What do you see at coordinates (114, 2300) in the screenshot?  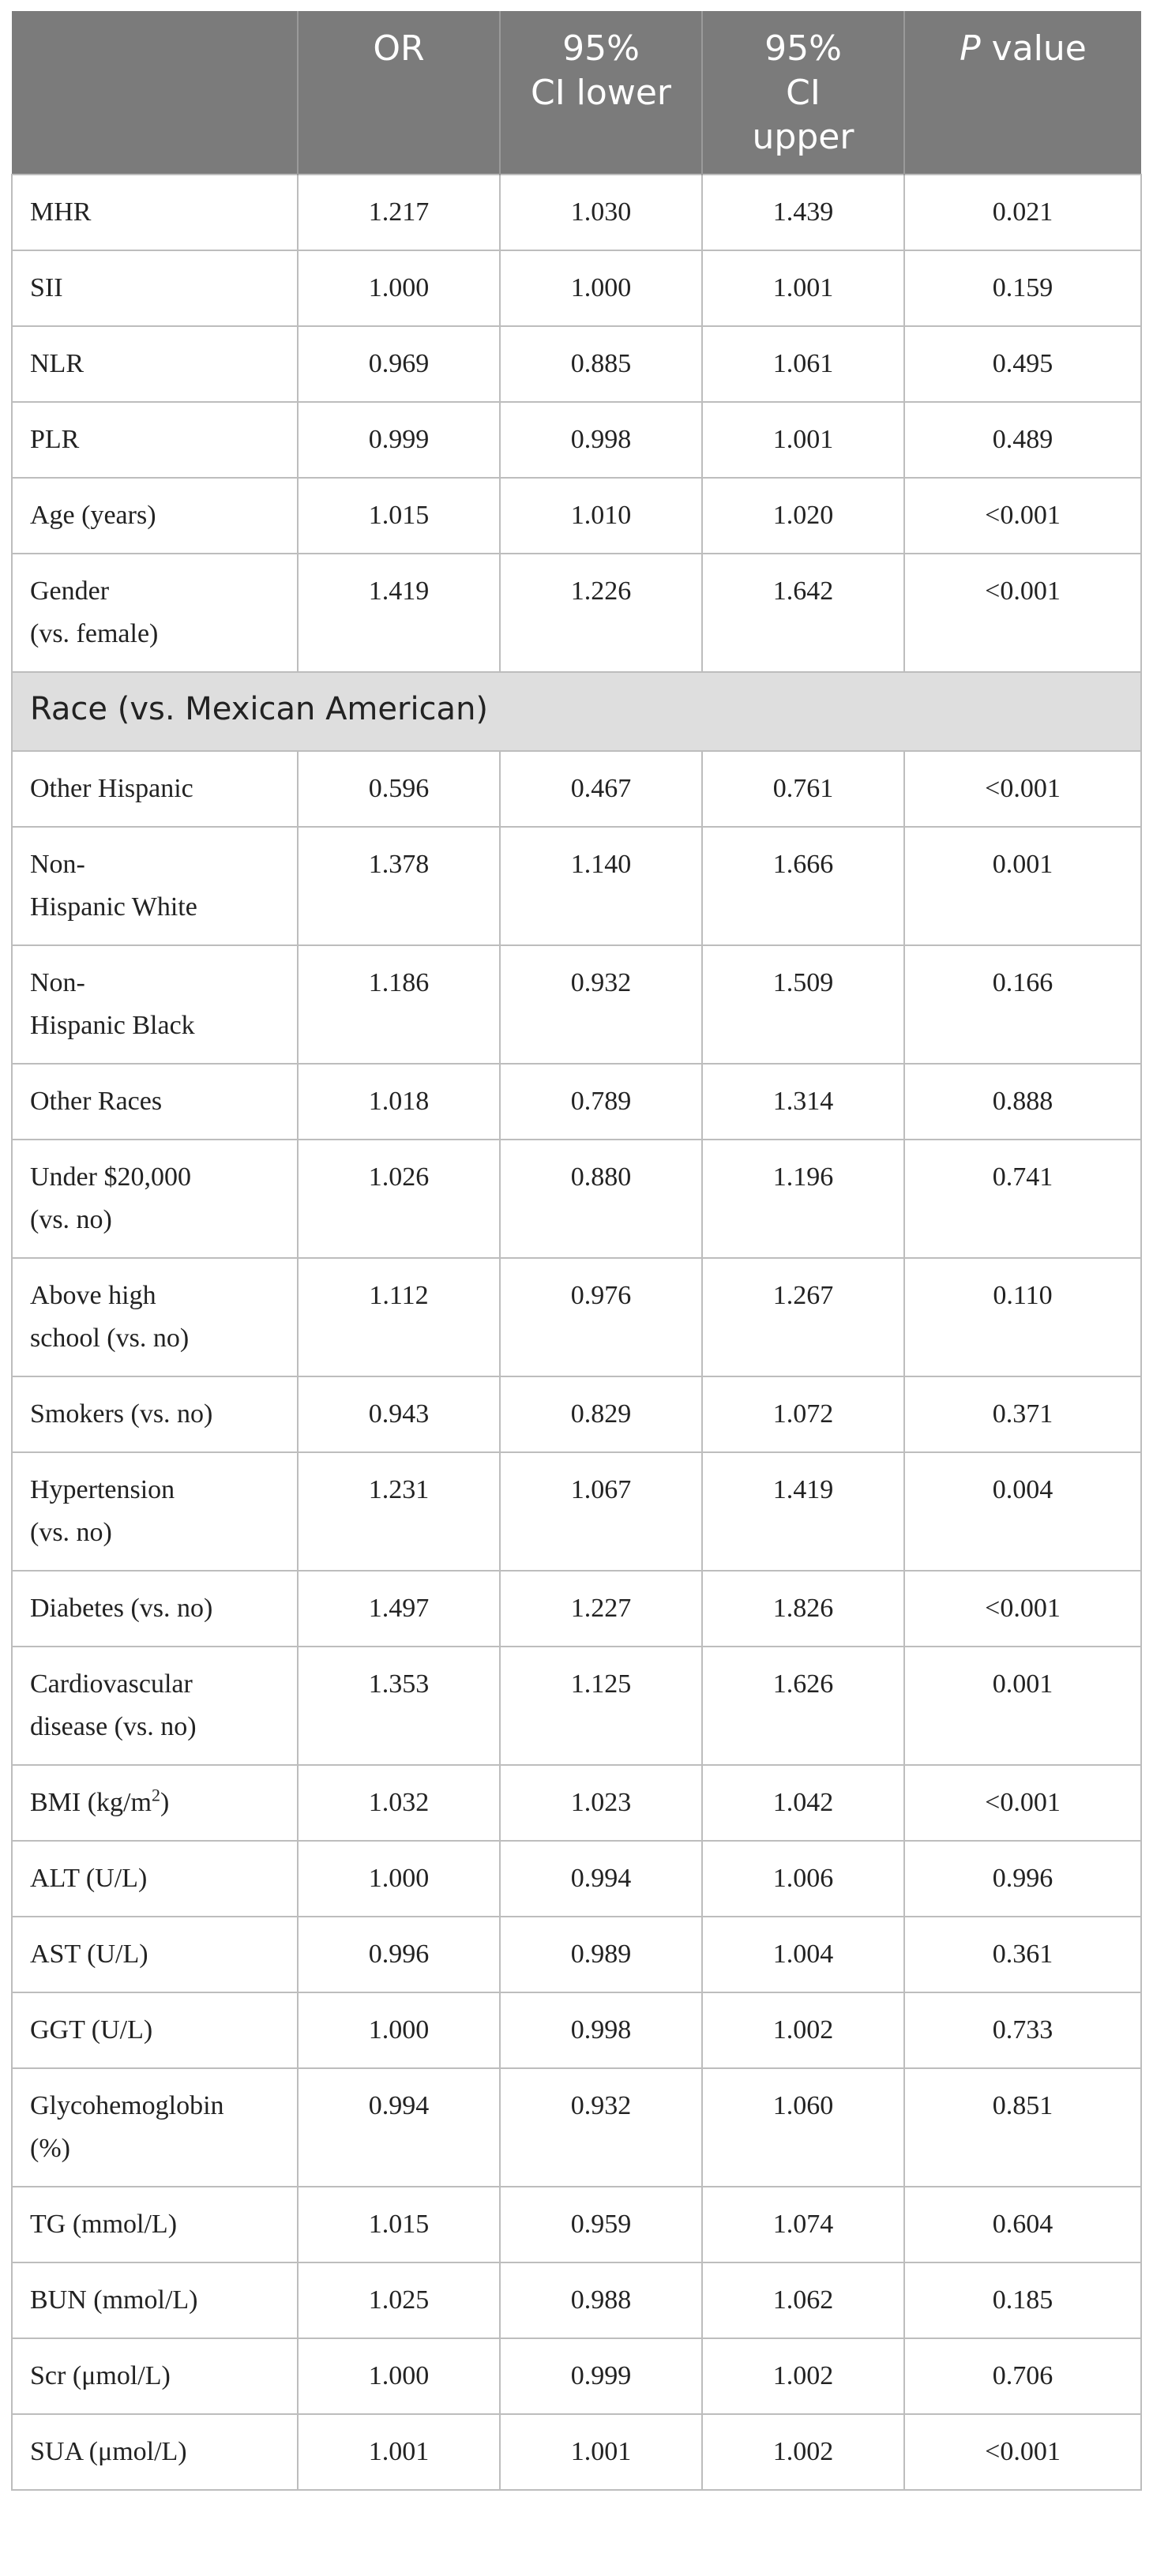 I see `row-label-line: BUN (mmol/L)` at bounding box center [114, 2300].